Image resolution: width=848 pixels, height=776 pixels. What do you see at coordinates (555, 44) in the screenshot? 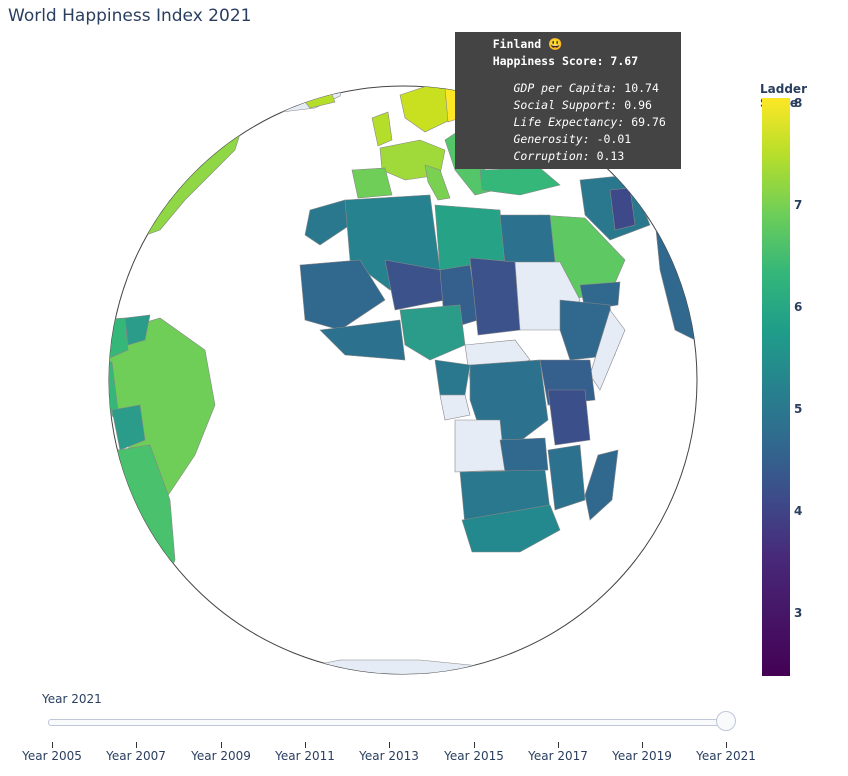
I see `tooltip-emoji: 😃` at bounding box center [555, 44].